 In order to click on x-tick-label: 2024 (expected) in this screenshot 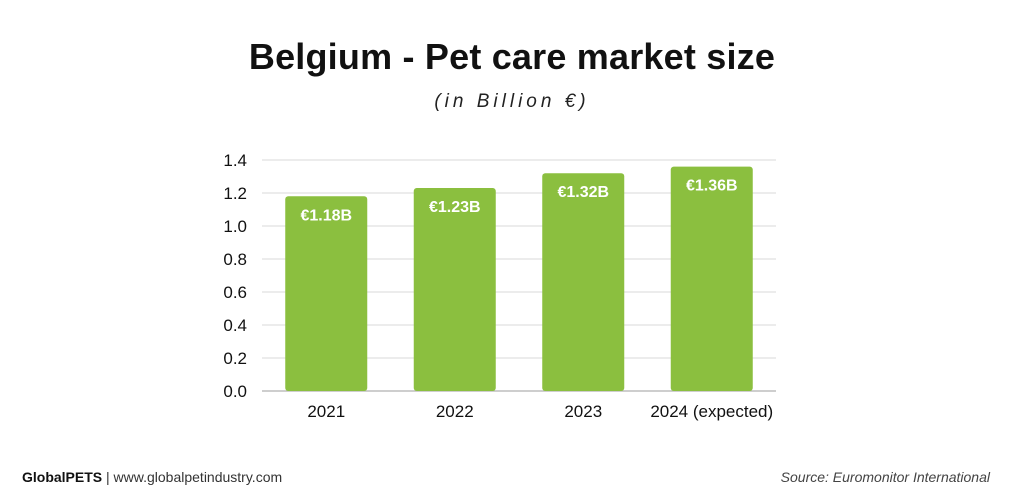, I will do `click(711, 411)`.